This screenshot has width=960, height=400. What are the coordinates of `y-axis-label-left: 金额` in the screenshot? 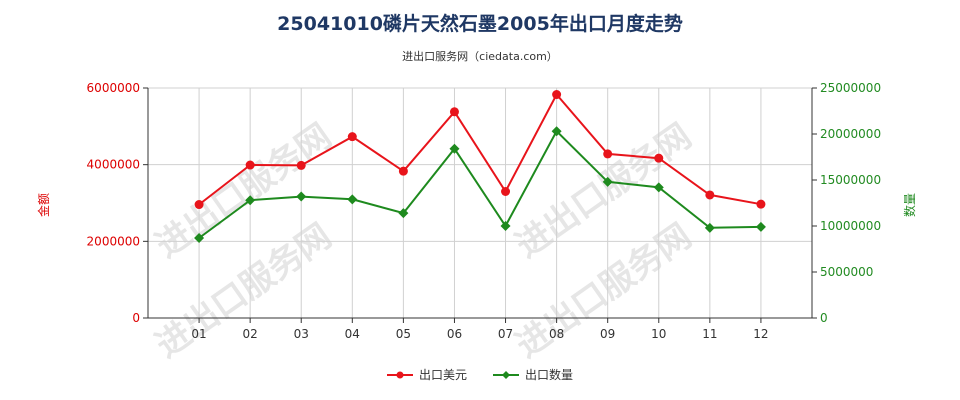 It's located at (43, 205).